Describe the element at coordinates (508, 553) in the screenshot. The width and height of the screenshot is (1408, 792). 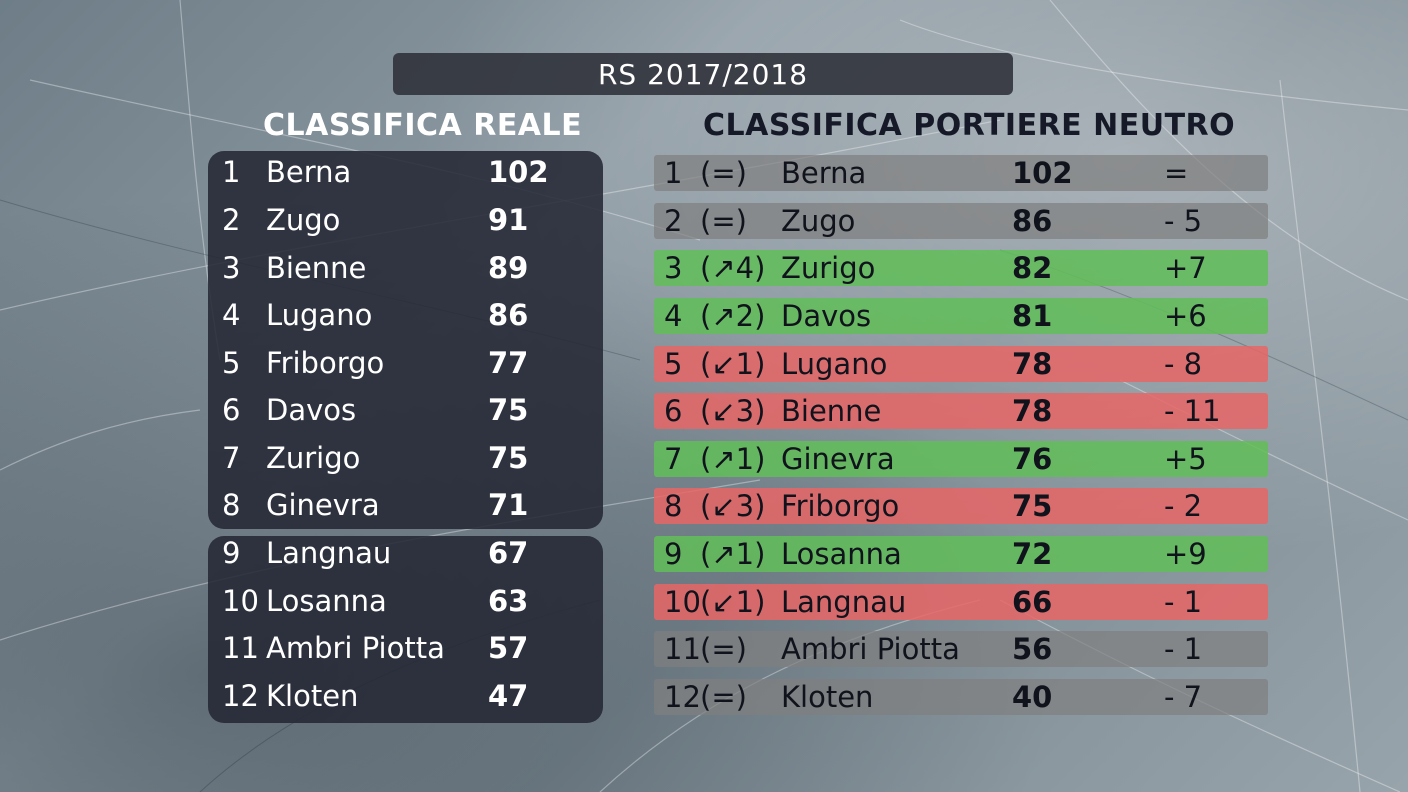
I see `points: 67` at that location.